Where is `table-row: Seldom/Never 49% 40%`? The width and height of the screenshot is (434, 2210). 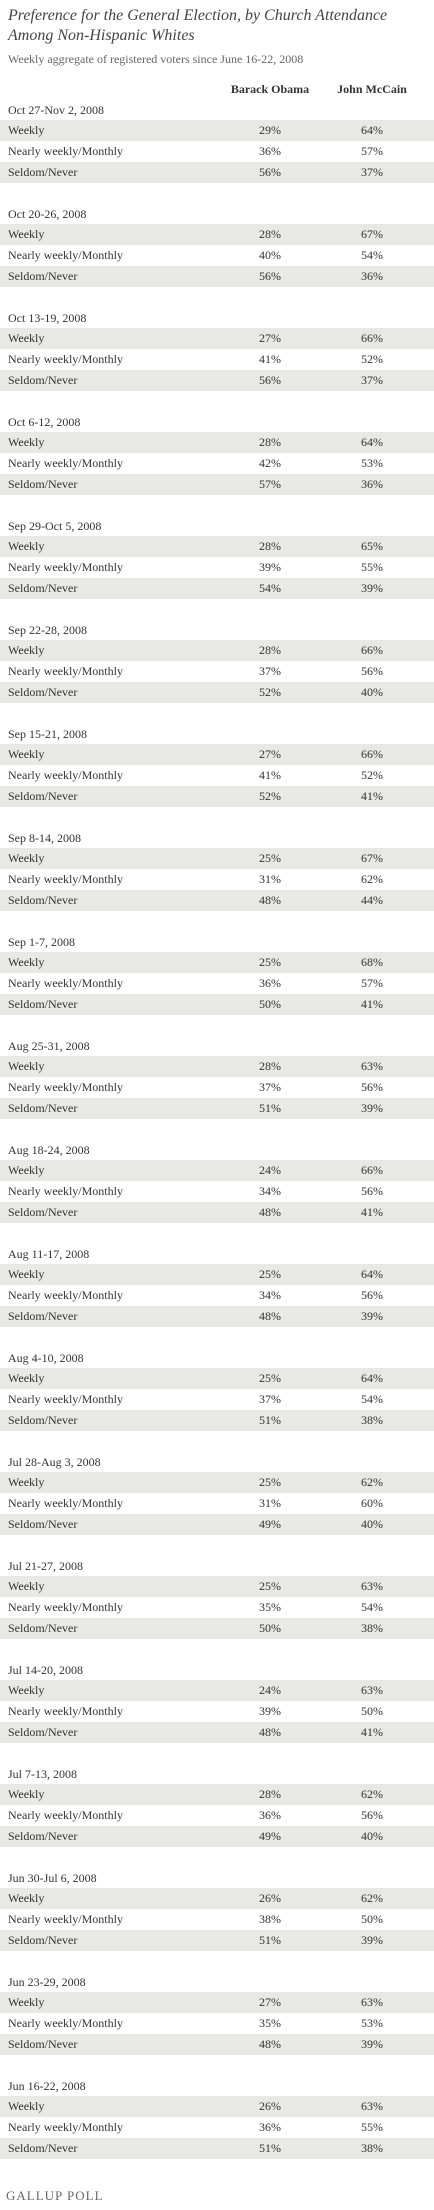 table-row: Seldom/Never 49% 40% is located at coordinates (217, 1836).